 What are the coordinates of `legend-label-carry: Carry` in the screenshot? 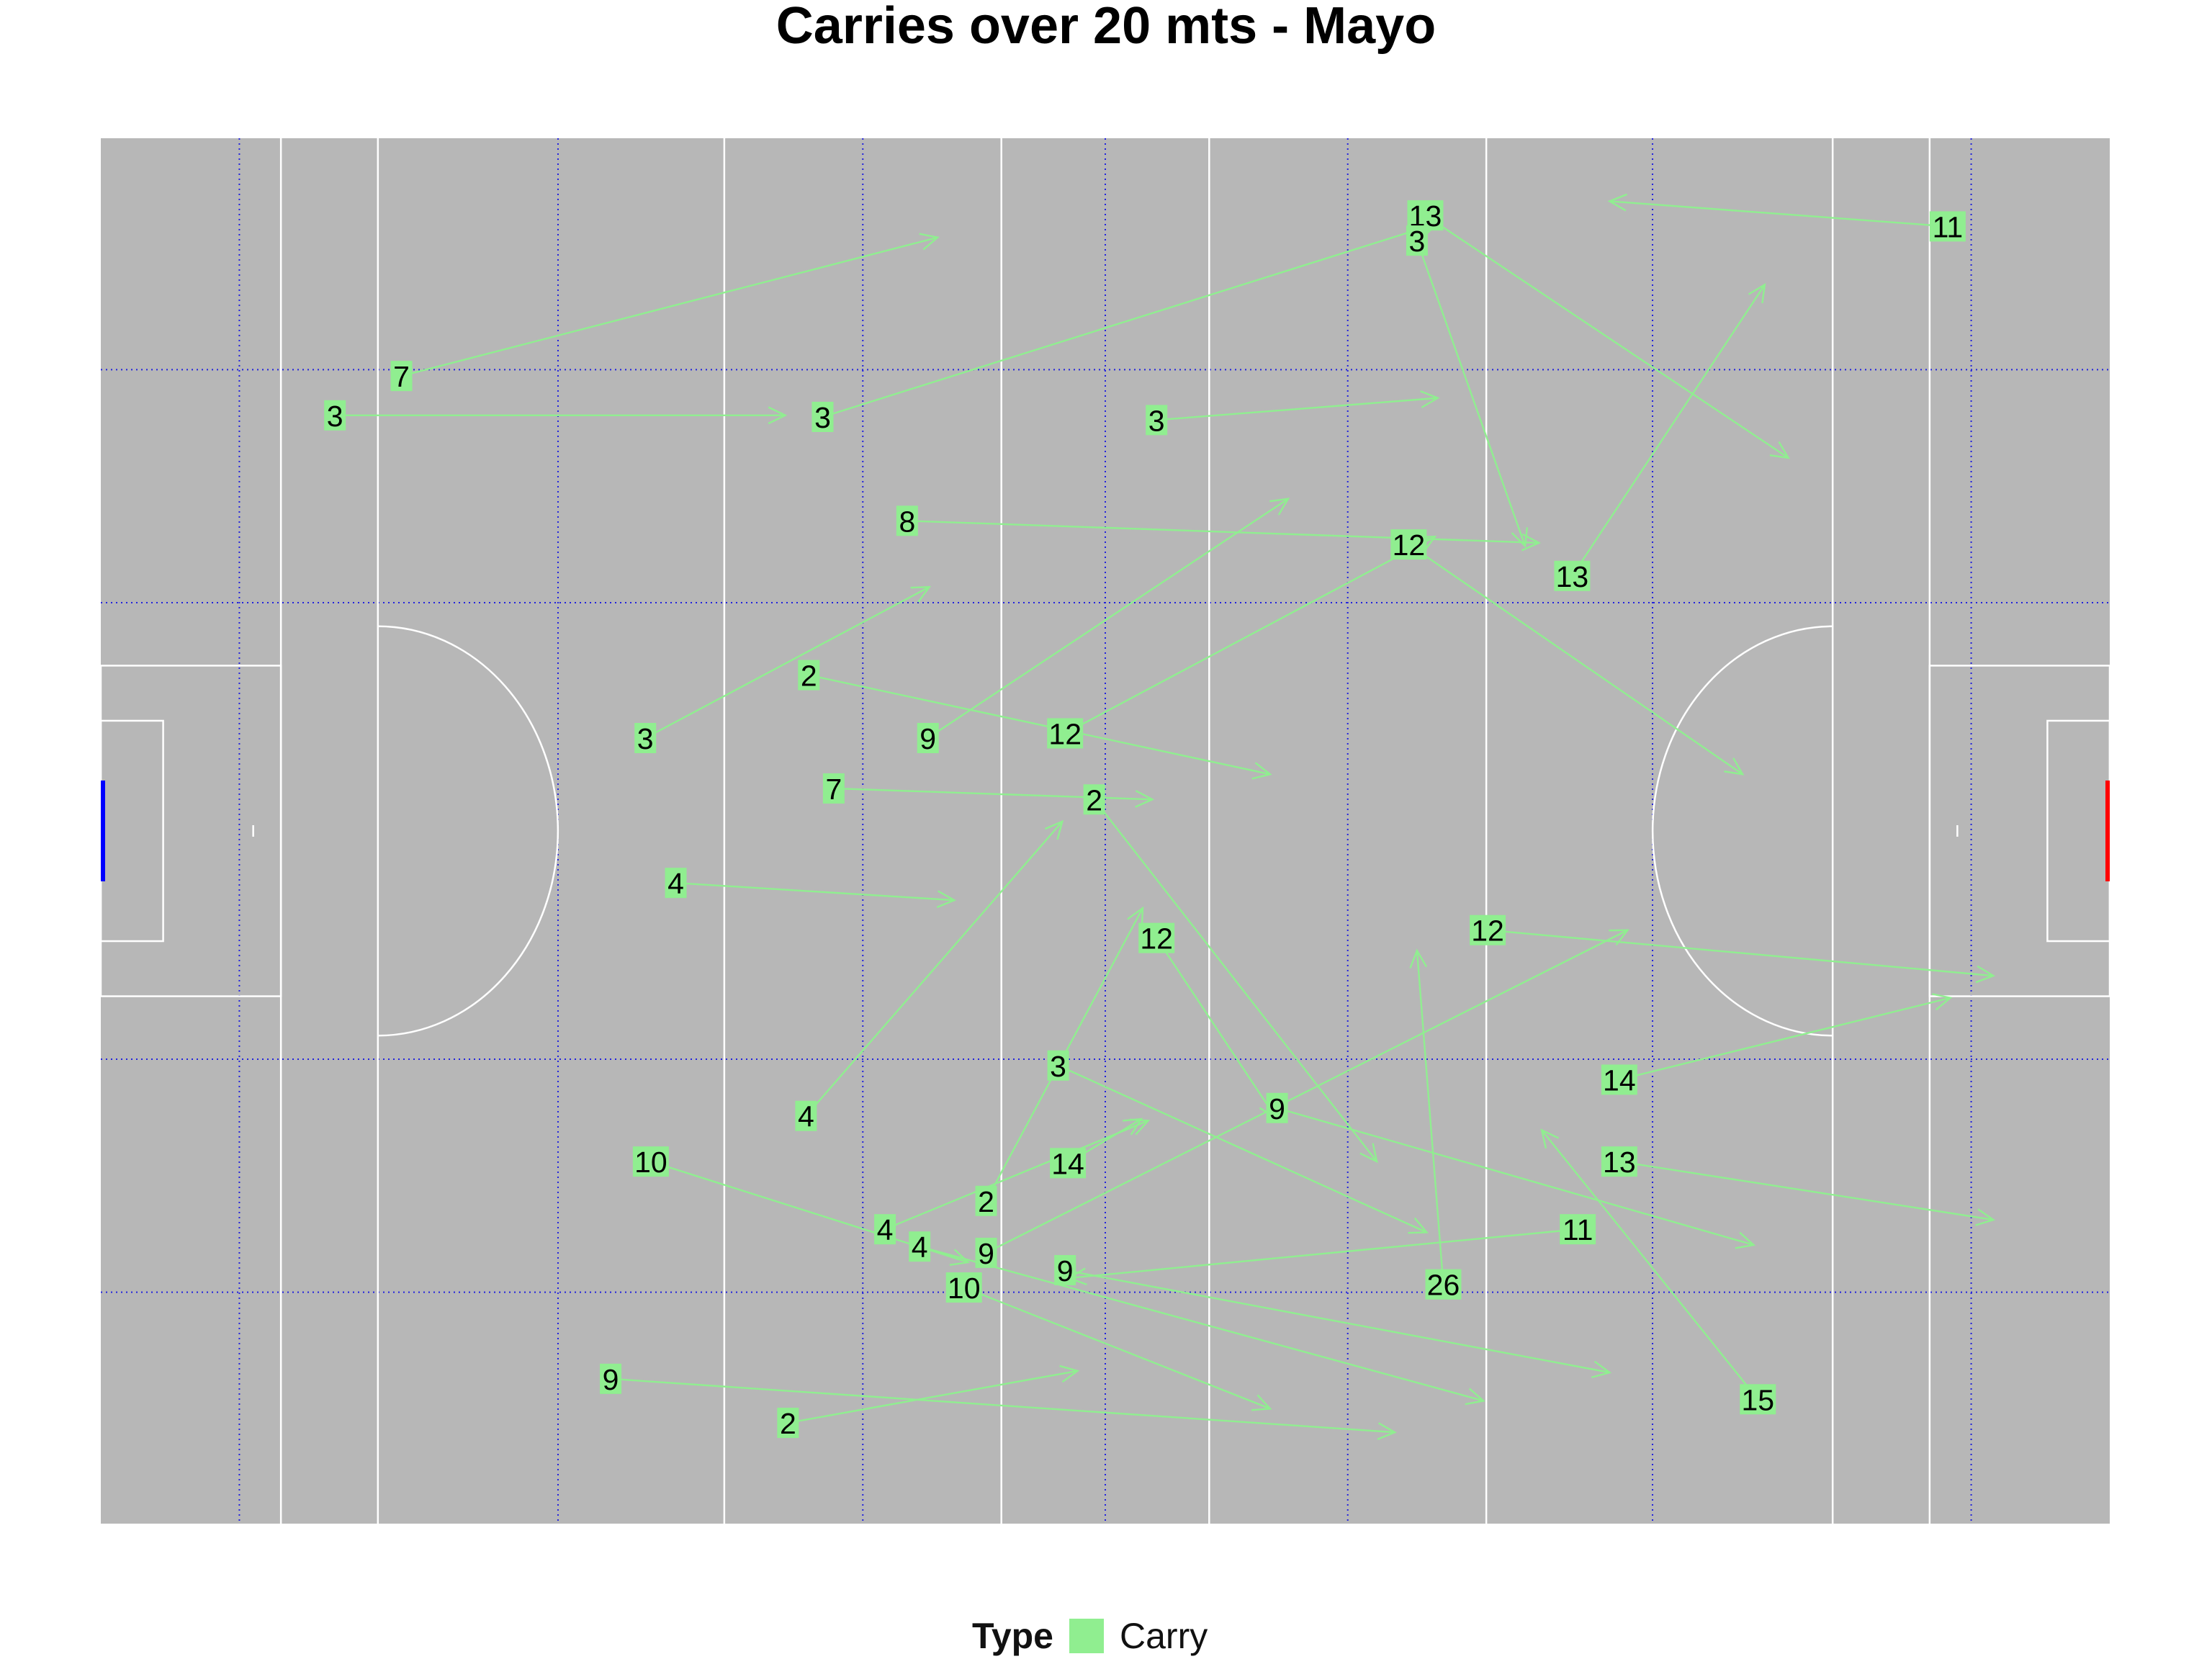 It's located at (1164, 1636).